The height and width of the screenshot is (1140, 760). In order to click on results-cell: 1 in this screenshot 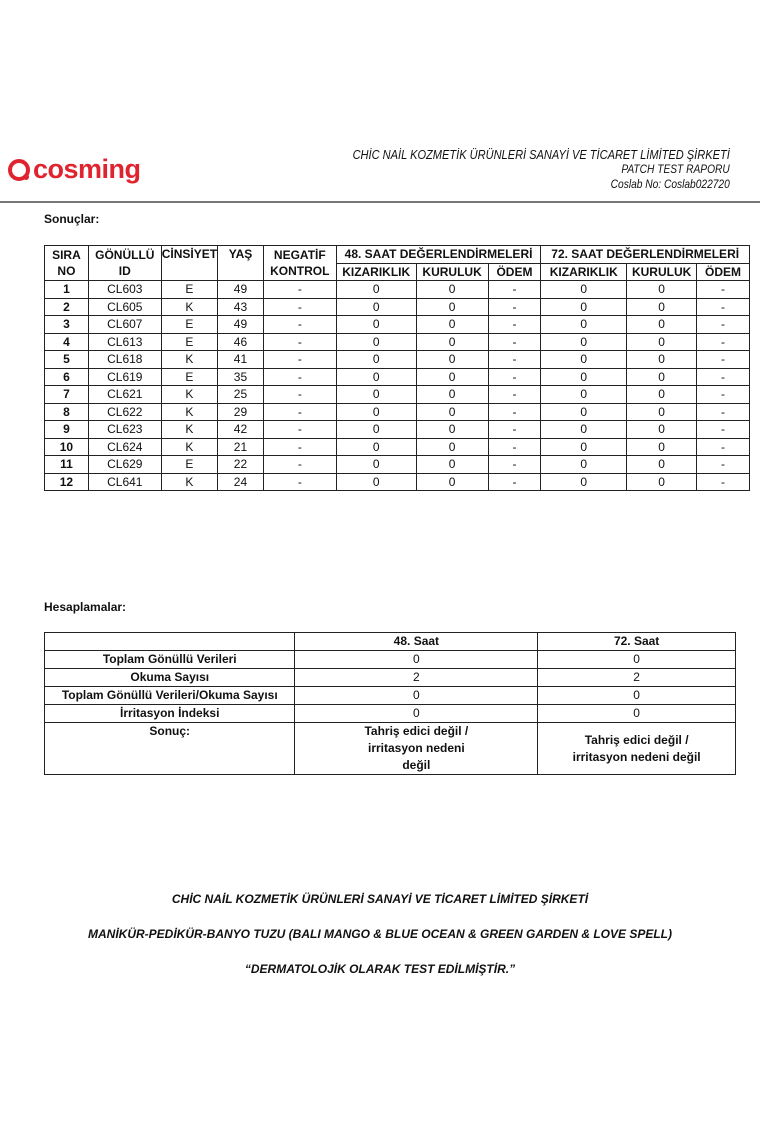, I will do `click(66, 289)`.